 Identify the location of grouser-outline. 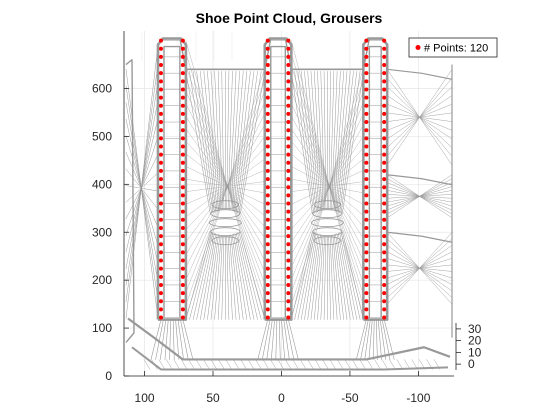
(375, 179).